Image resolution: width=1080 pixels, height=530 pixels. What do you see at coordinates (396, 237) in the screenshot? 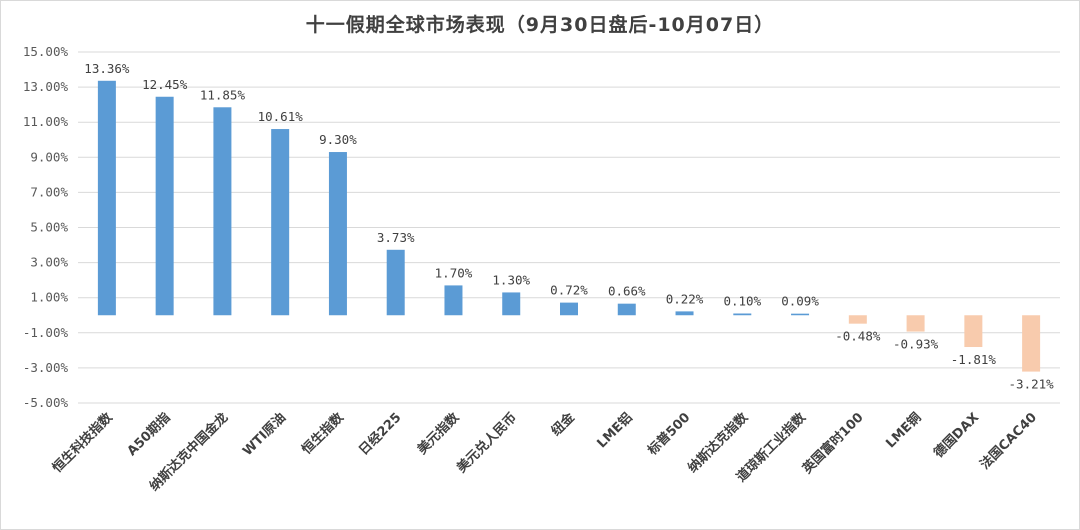
I see `data-label: 3.73%` at bounding box center [396, 237].